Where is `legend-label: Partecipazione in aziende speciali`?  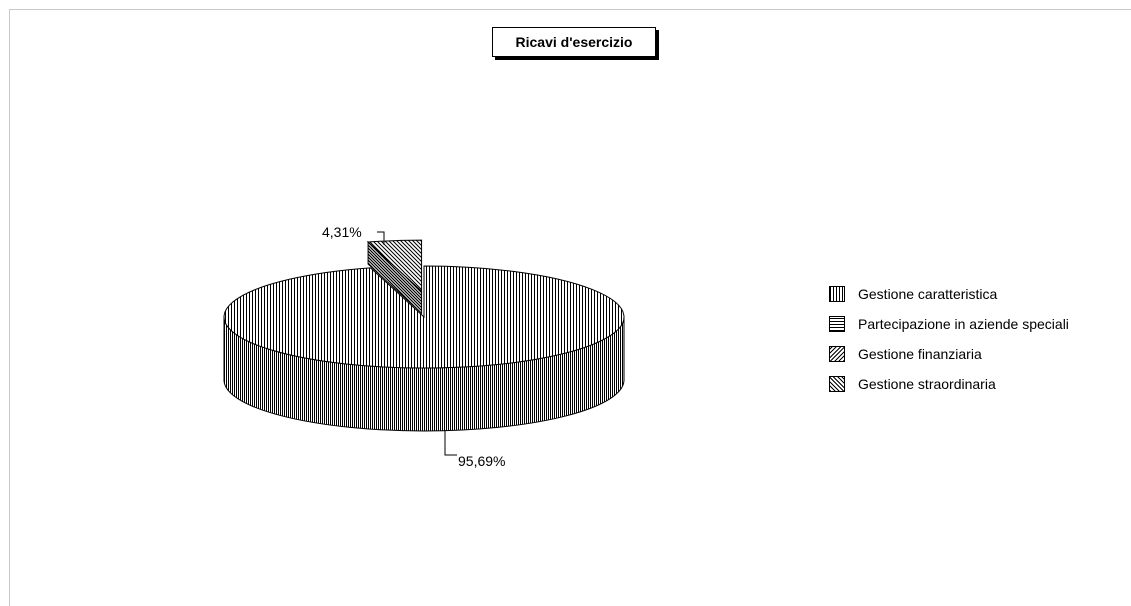 legend-label: Partecipazione in aziende speciali is located at coordinates (963, 324).